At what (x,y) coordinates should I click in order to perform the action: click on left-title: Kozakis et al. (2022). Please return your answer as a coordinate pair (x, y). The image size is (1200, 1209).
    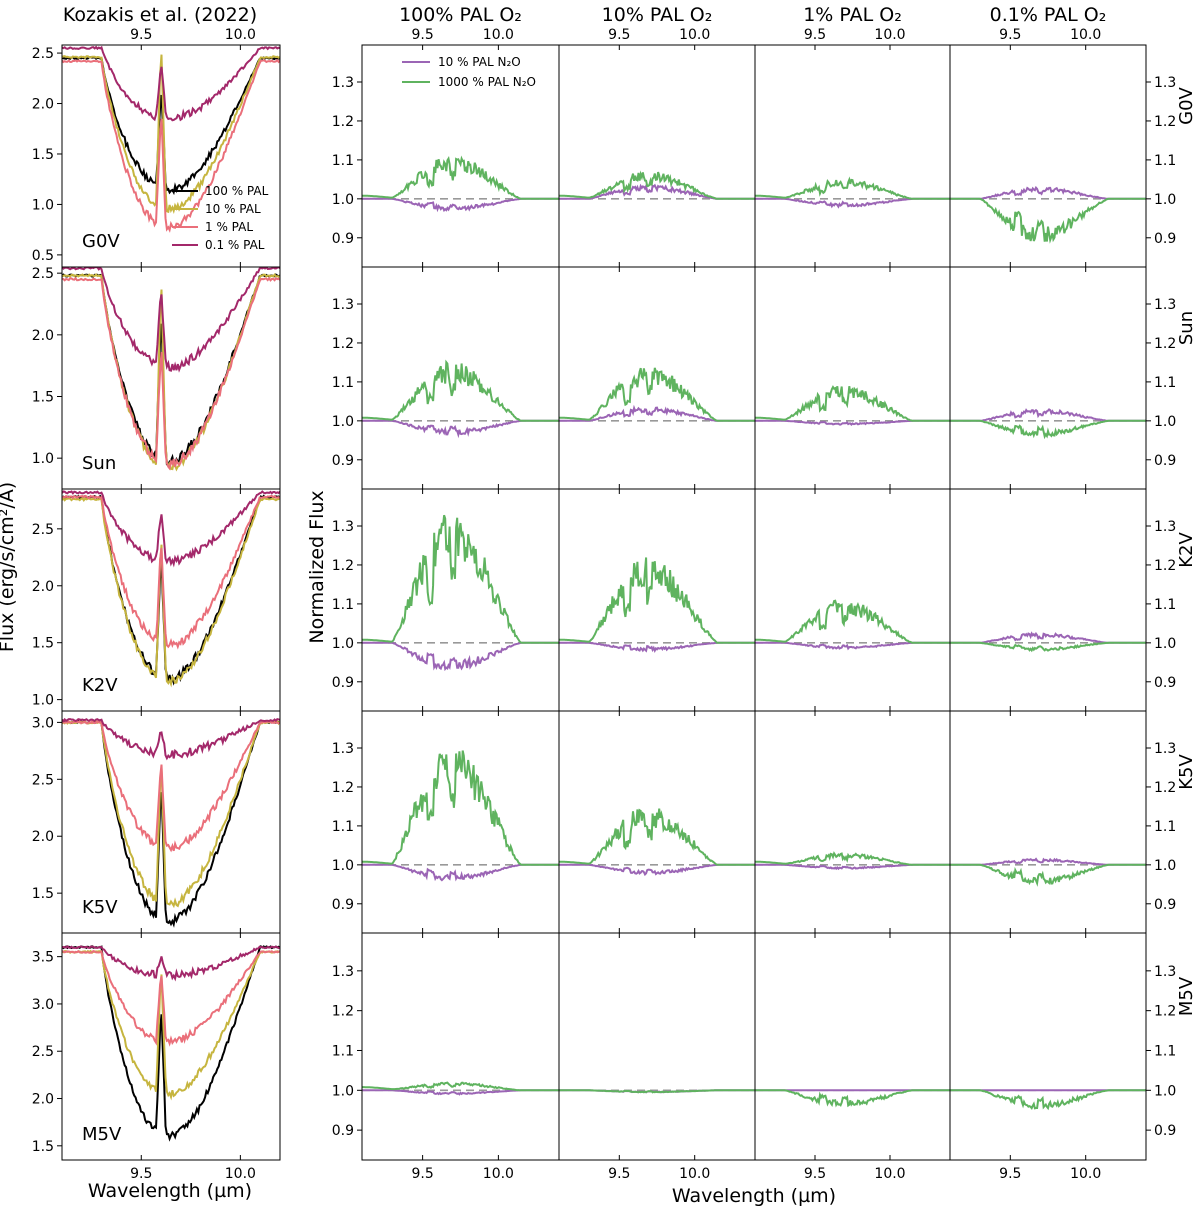
    Looking at the image, I should click on (160, 15).